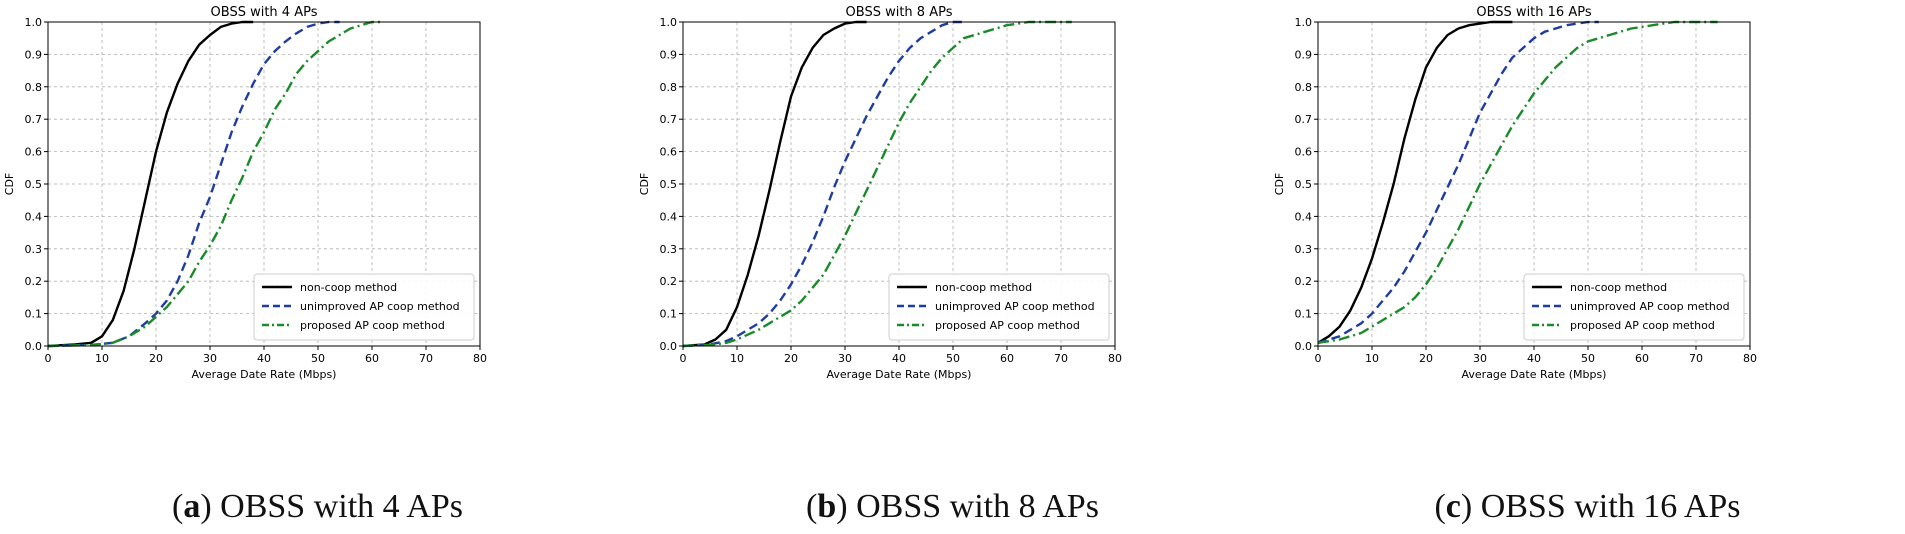 The height and width of the screenshot is (534, 1905). What do you see at coordinates (192, 506) in the screenshot?
I see `caption-a-letter: a` at bounding box center [192, 506].